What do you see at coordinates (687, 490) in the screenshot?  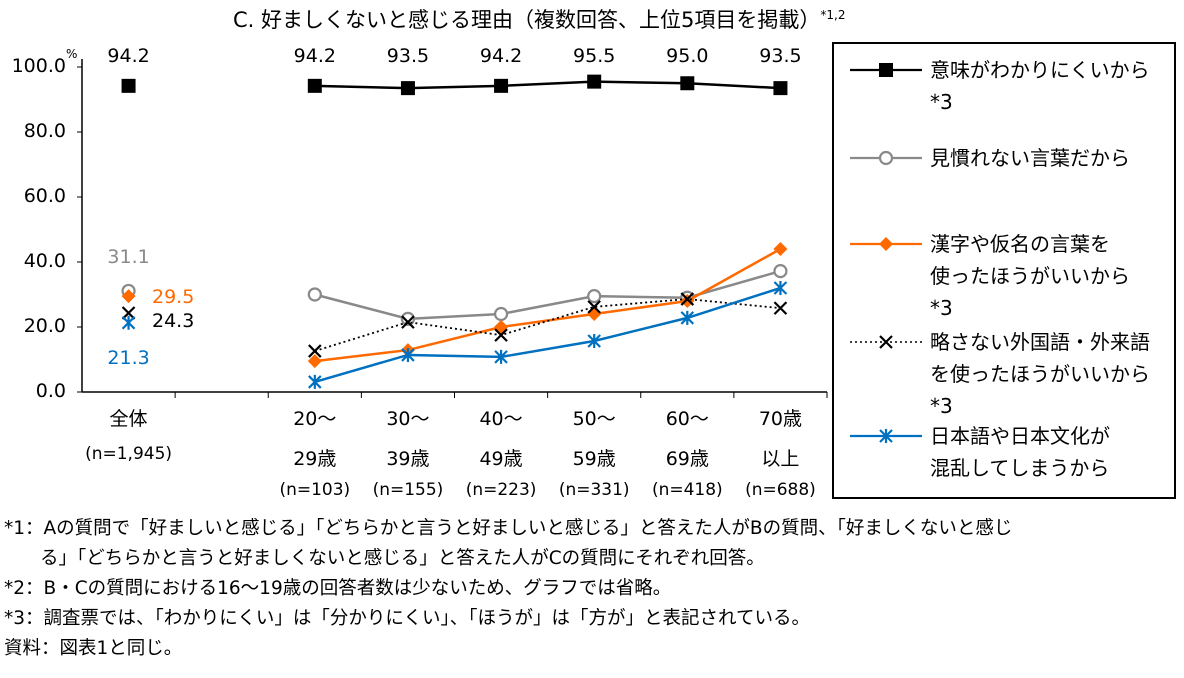 I see `x-category-n: (n=418)` at bounding box center [687, 490].